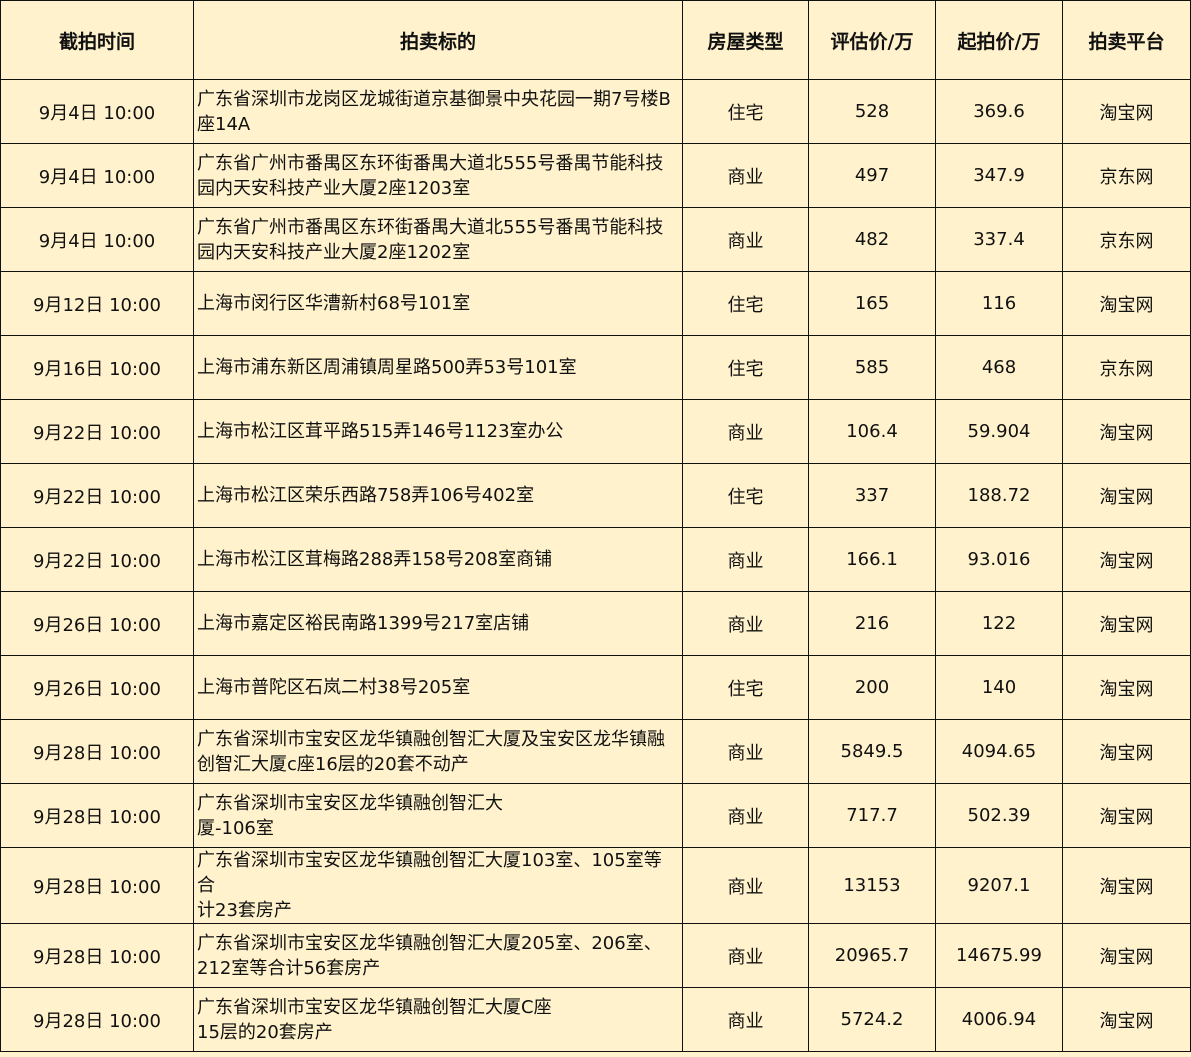 The width and height of the screenshot is (1191, 1057). What do you see at coordinates (999, 40) in the screenshot?
I see `header-start-price: 起拍价/万` at bounding box center [999, 40].